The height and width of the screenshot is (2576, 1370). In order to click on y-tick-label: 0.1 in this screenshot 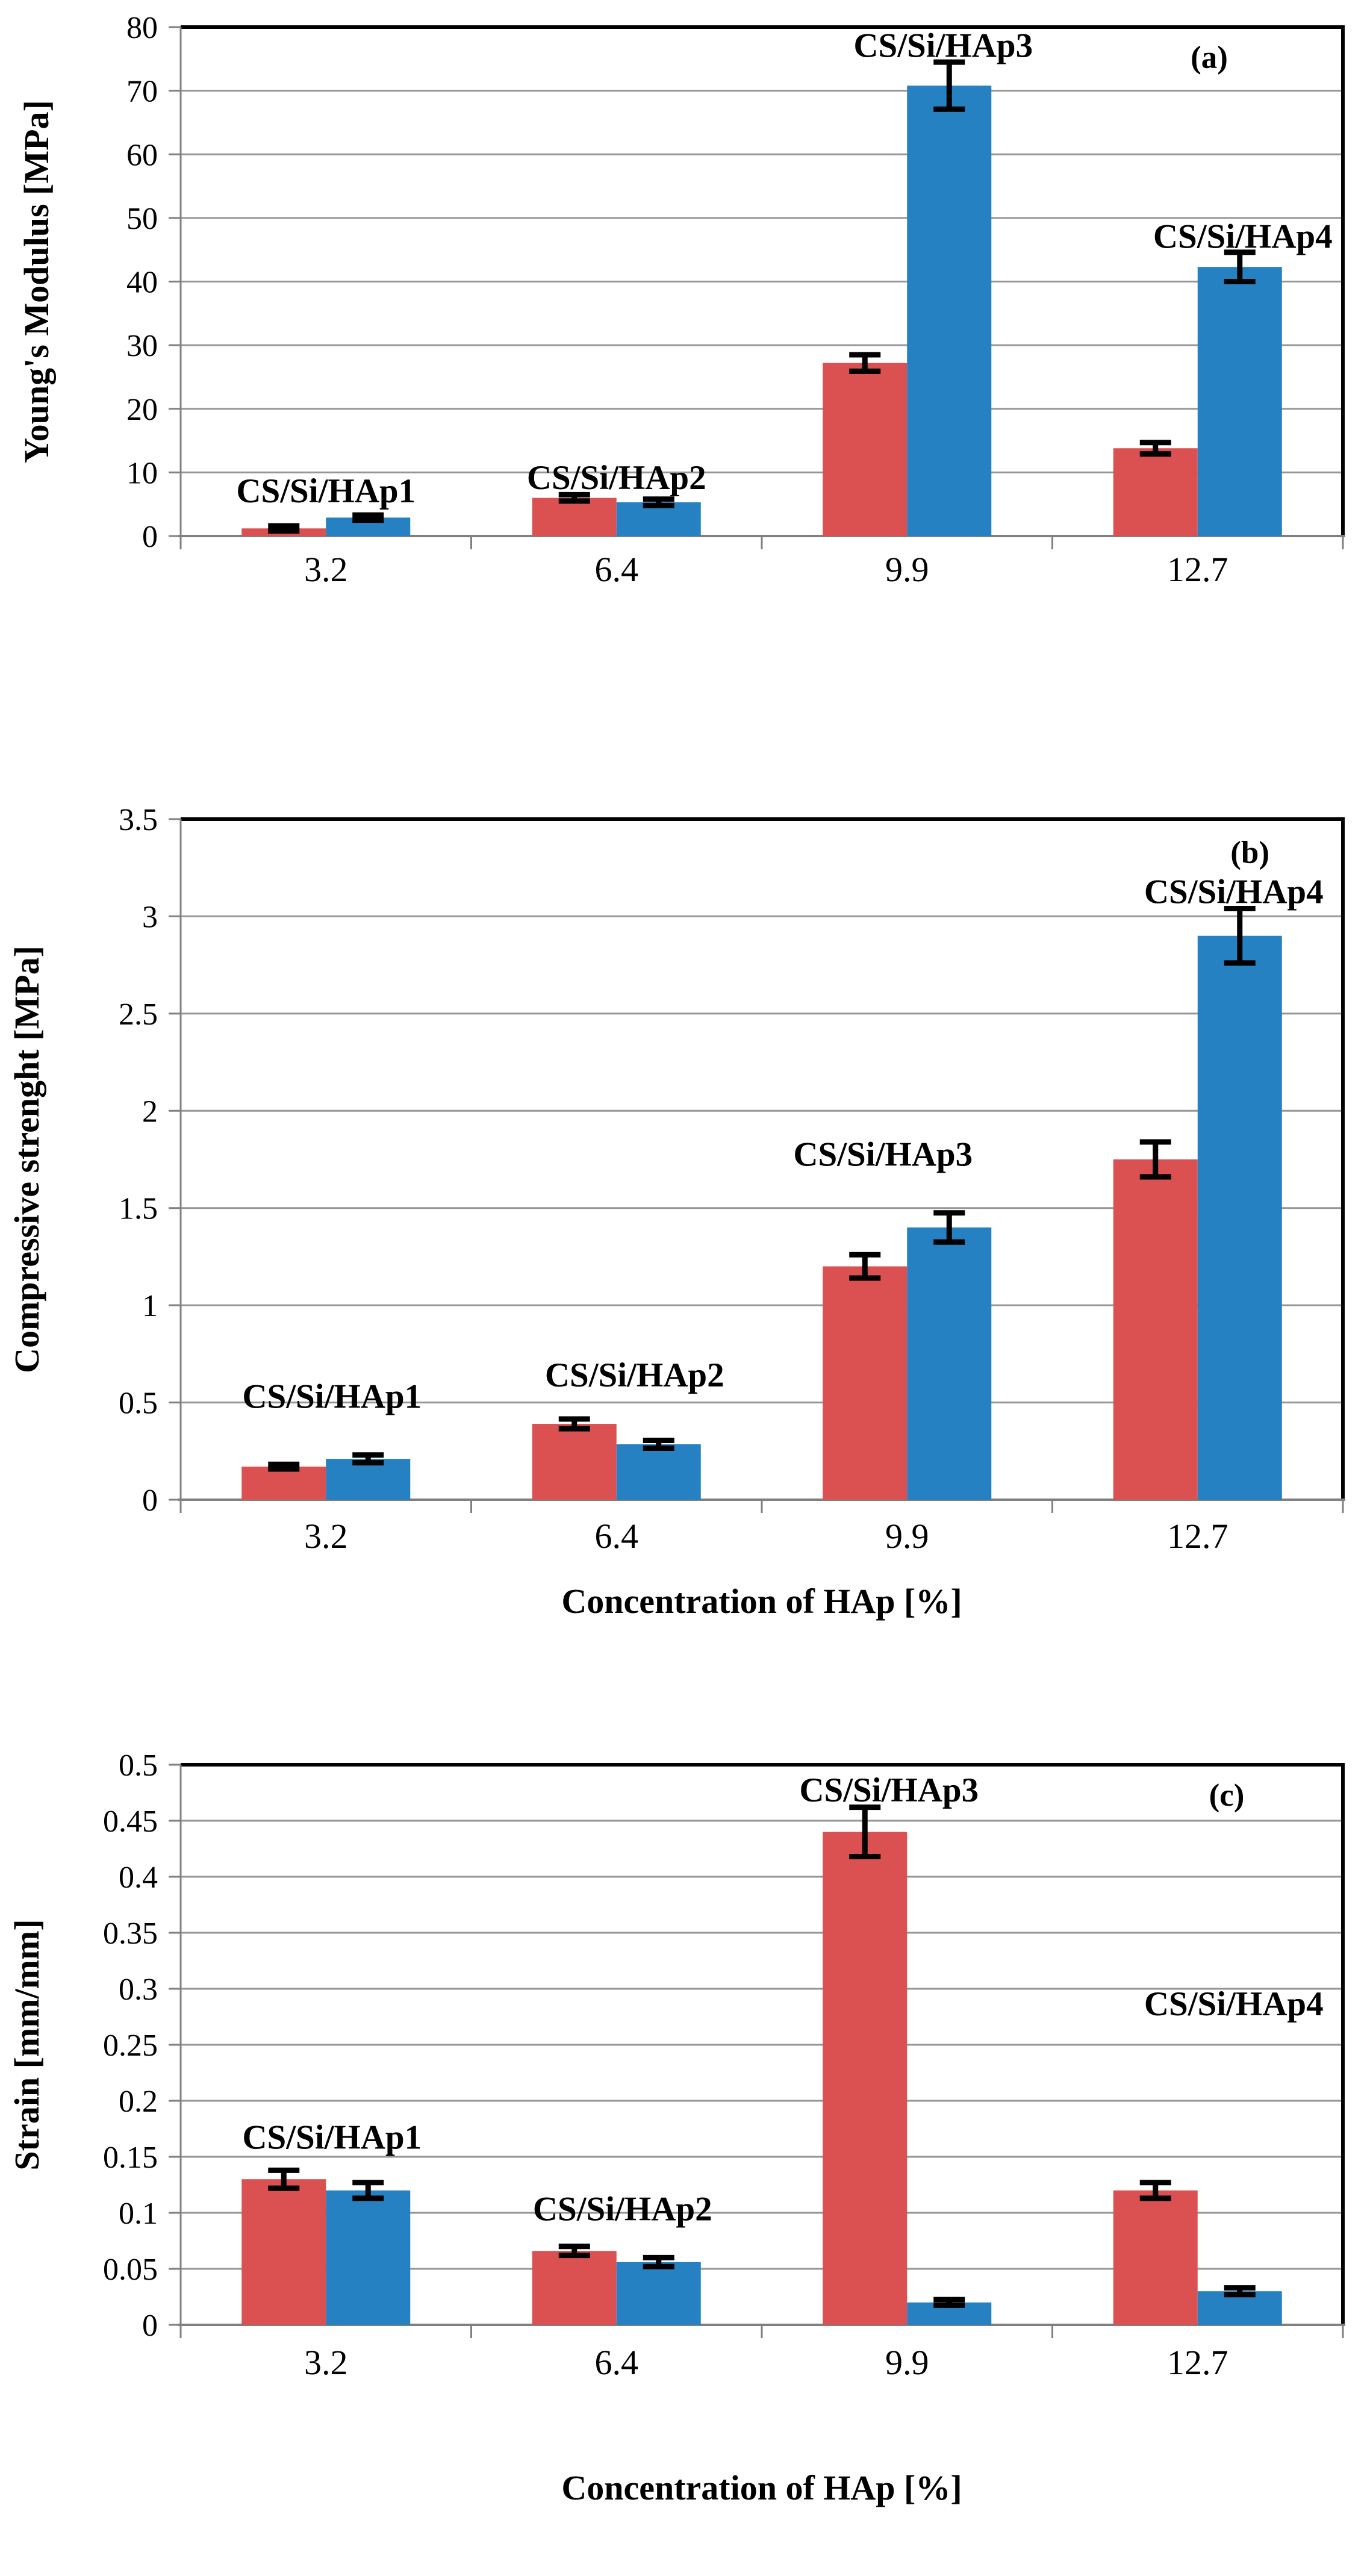, I will do `click(138, 2214)`.